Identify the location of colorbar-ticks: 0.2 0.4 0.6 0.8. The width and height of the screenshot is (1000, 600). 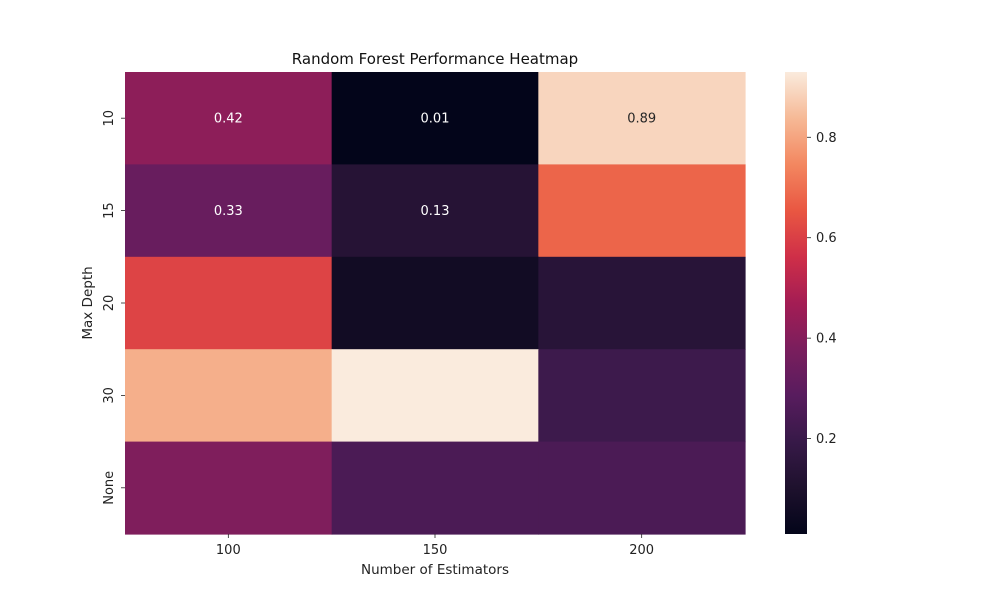
(822, 289).